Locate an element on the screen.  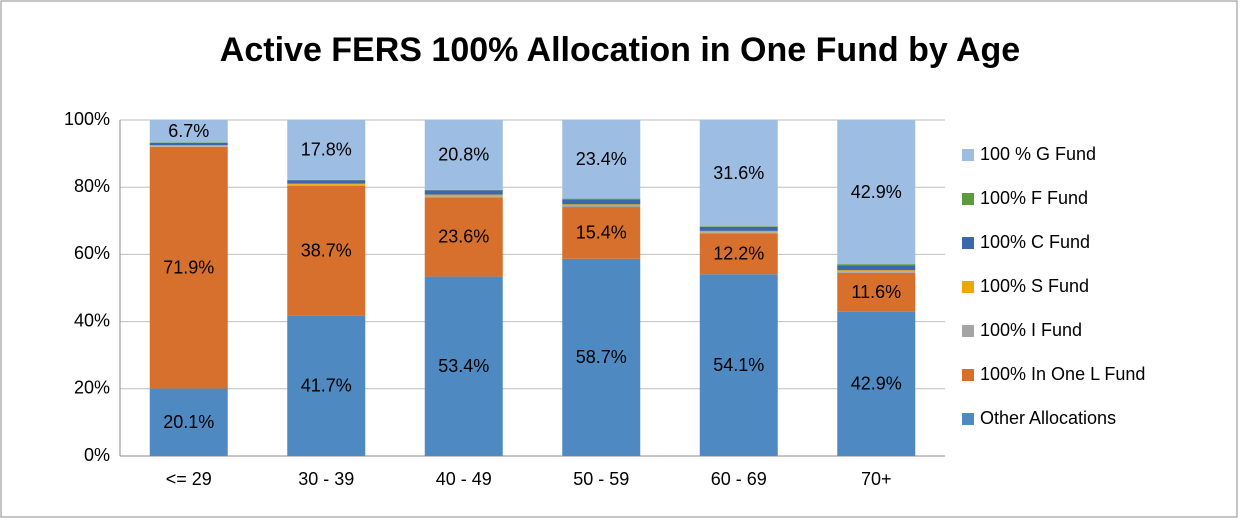
data-label: 12.2% is located at coordinates (738, 253).